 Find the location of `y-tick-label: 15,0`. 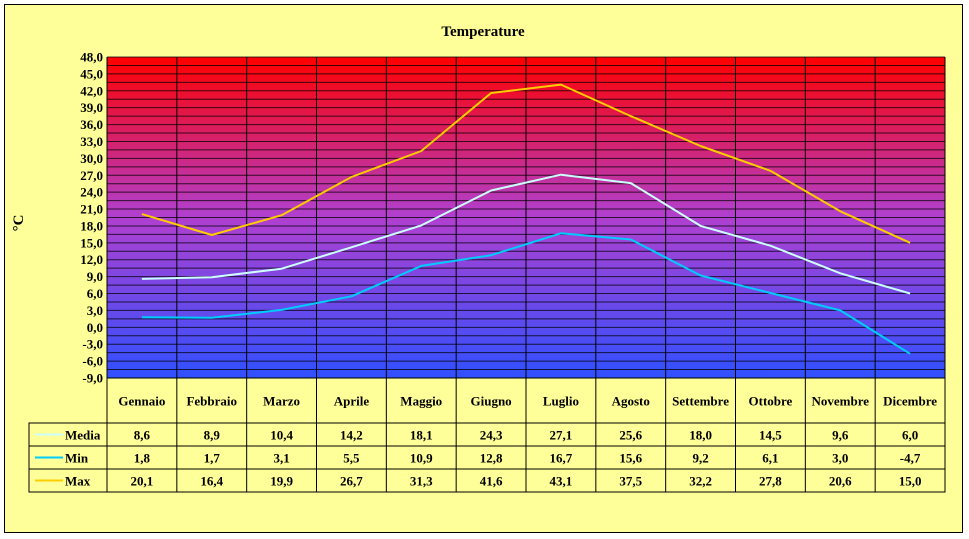

y-tick-label: 15,0 is located at coordinates (91, 242).